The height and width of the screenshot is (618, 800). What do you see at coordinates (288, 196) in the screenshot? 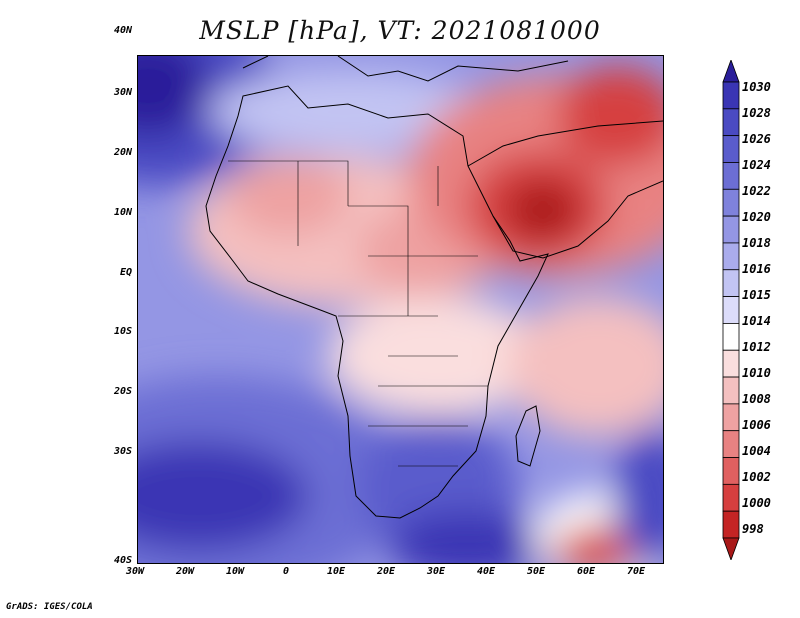
I see `sahara-low-core` at bounding box center [288, 196].